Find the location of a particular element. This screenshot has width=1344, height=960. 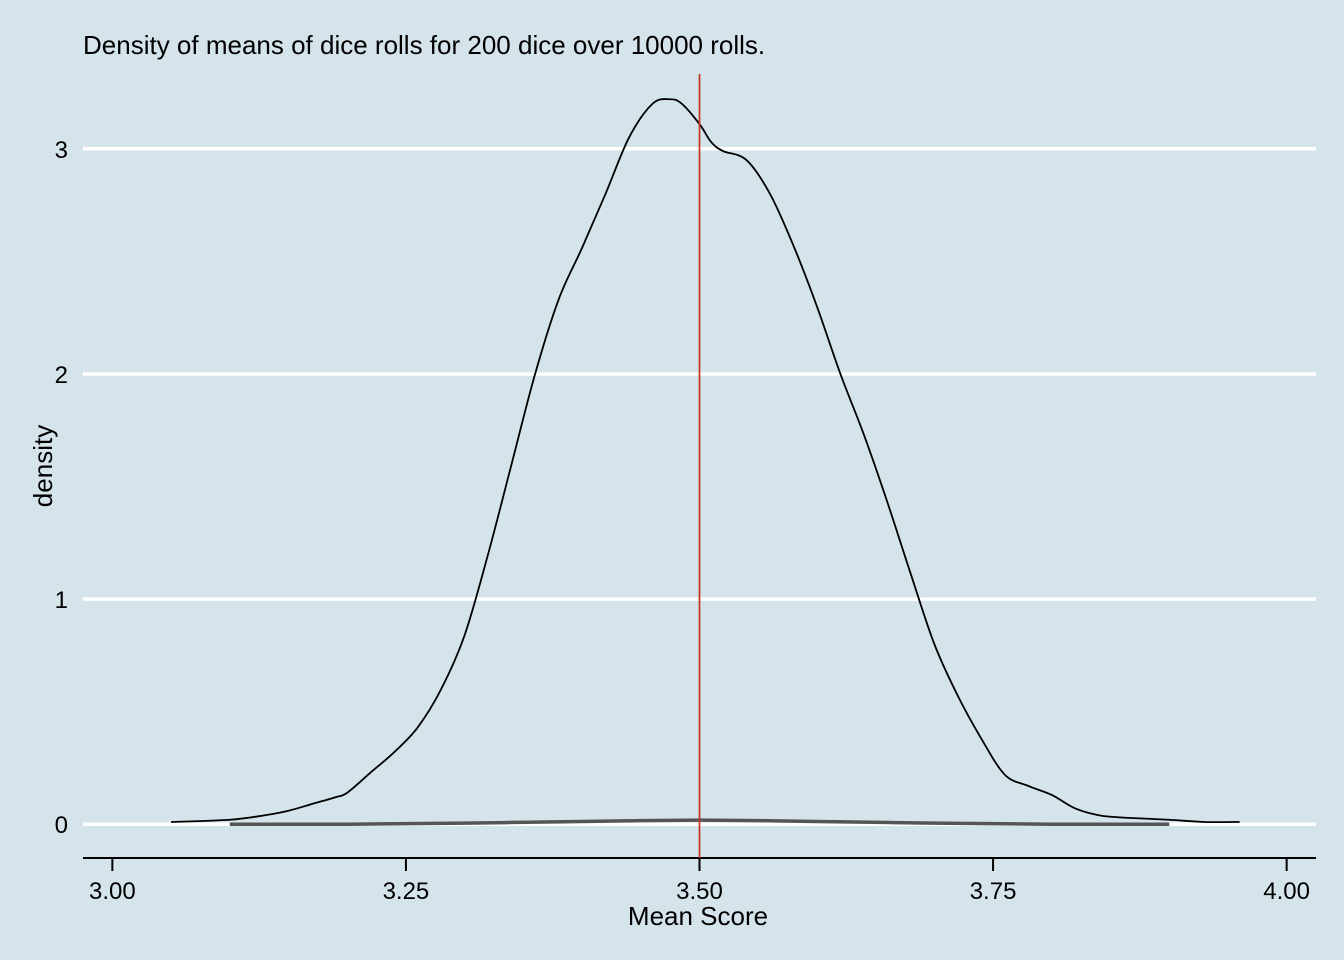

x-axis-label: Mean Score is located at coordinates (698, 916).